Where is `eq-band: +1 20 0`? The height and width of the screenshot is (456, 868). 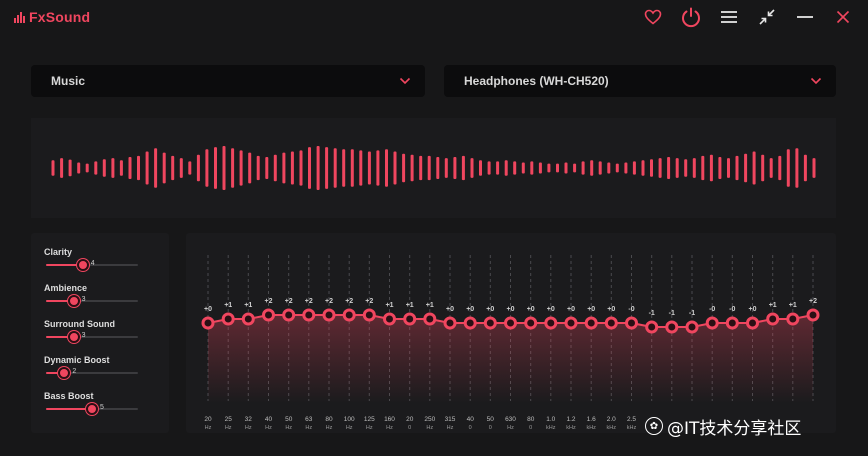 eq-band: +1 20 0 is located at coordinates (410, 366).